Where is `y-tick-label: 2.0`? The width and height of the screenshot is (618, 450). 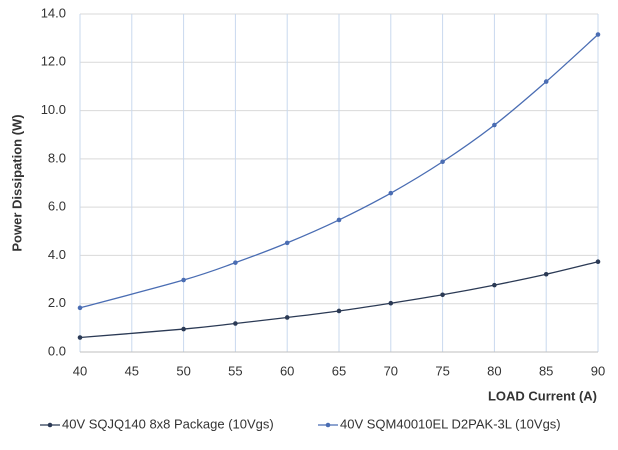
y-tick-label: 2.0 is located at coordinates (57, 302).